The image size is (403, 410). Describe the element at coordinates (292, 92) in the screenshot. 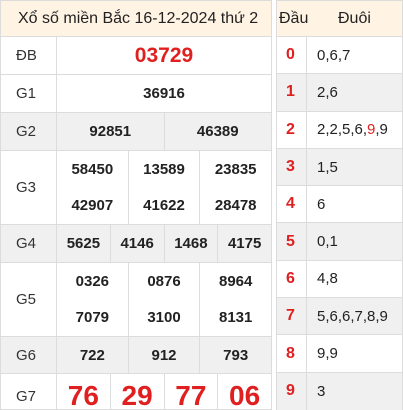

I see `dau-digit: 1` at that location.